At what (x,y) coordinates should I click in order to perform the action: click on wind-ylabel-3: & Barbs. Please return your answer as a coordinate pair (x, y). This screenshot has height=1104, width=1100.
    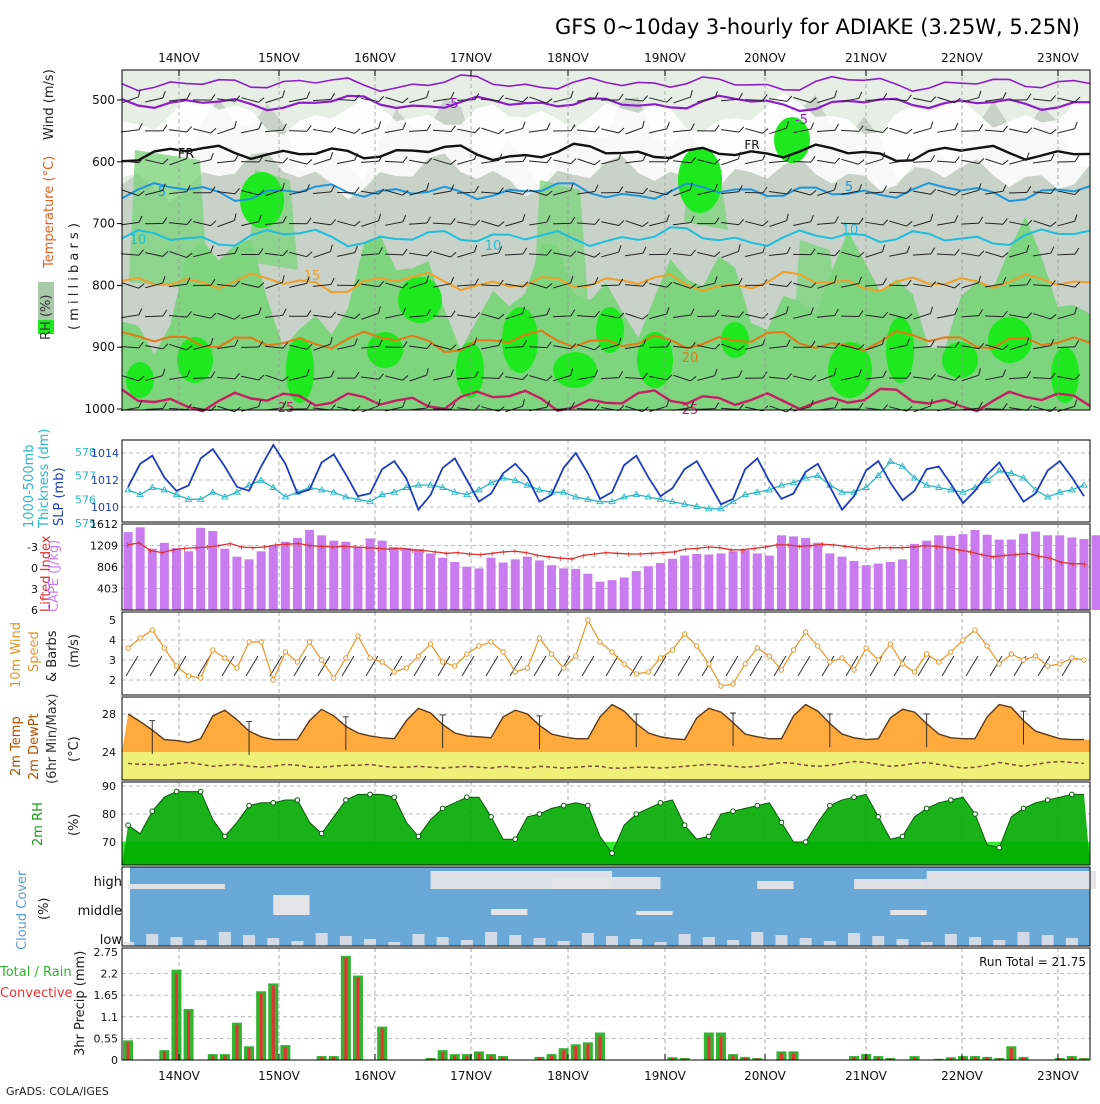
    Looking at the image, I should click on (52, 656).